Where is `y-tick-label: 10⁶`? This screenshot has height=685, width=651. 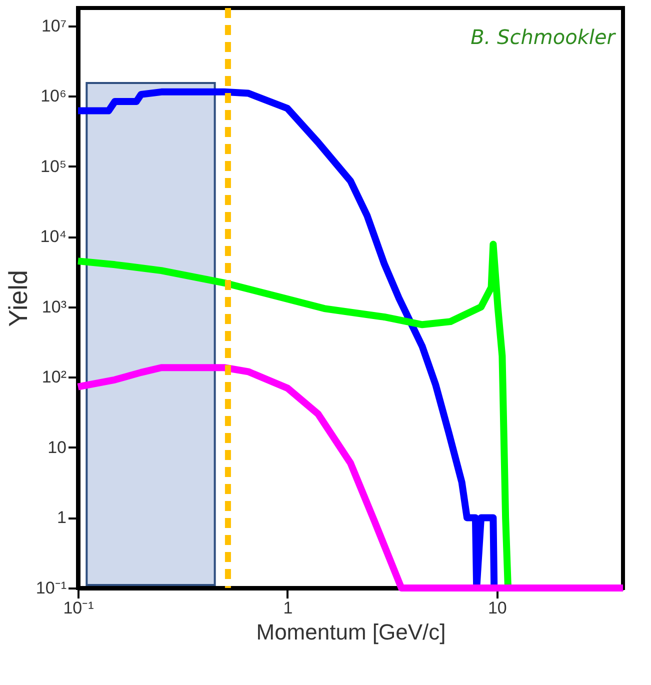
y-tick-label: 10⁶ is located at coordinates (53, 96).